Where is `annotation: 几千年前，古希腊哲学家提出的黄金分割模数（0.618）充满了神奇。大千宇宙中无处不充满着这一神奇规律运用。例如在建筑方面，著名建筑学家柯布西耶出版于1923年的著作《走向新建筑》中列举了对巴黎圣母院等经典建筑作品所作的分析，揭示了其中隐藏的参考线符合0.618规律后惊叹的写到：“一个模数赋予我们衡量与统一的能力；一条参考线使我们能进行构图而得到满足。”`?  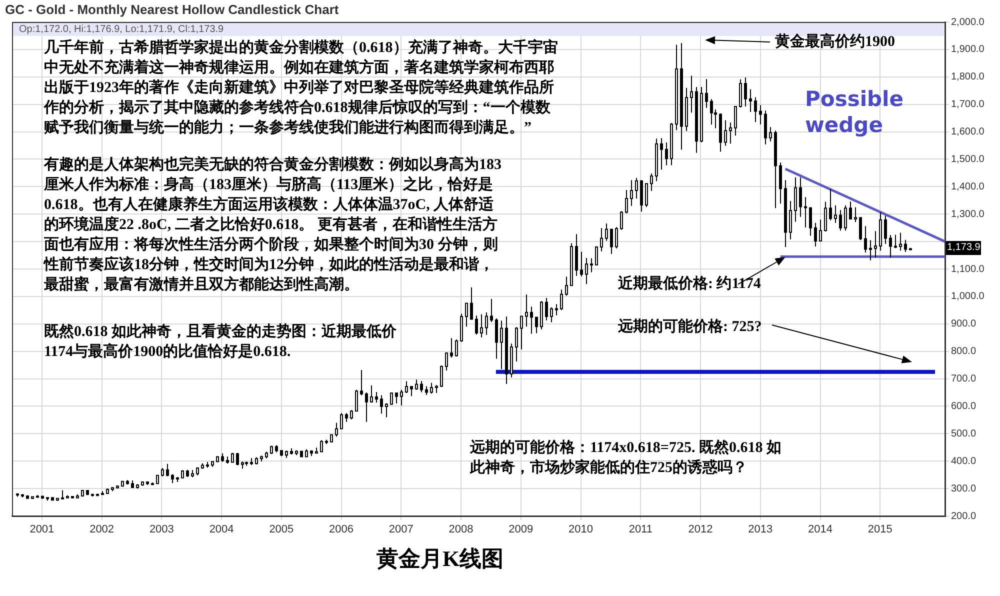
annotation: 几千年前，古希腊哲学家提出的黄金分割模数（0.618）充满了神奇。大千宇宙中无处不充满着这一神奇规律运用。例如在建筑方面，著名建筑学家柯布西耶出版于1923年的著作《走向新建筑》中列举了对巴黎圣母院等经典建筑作品所作的分析，揭示了其中隐藏的参考线符合0.618规律后惊叹的写到：“一个模数赋予我们衡量与统一的能力；一条参考线使我们能进行构图而得到满足。” is located at coordinates (301, 88).